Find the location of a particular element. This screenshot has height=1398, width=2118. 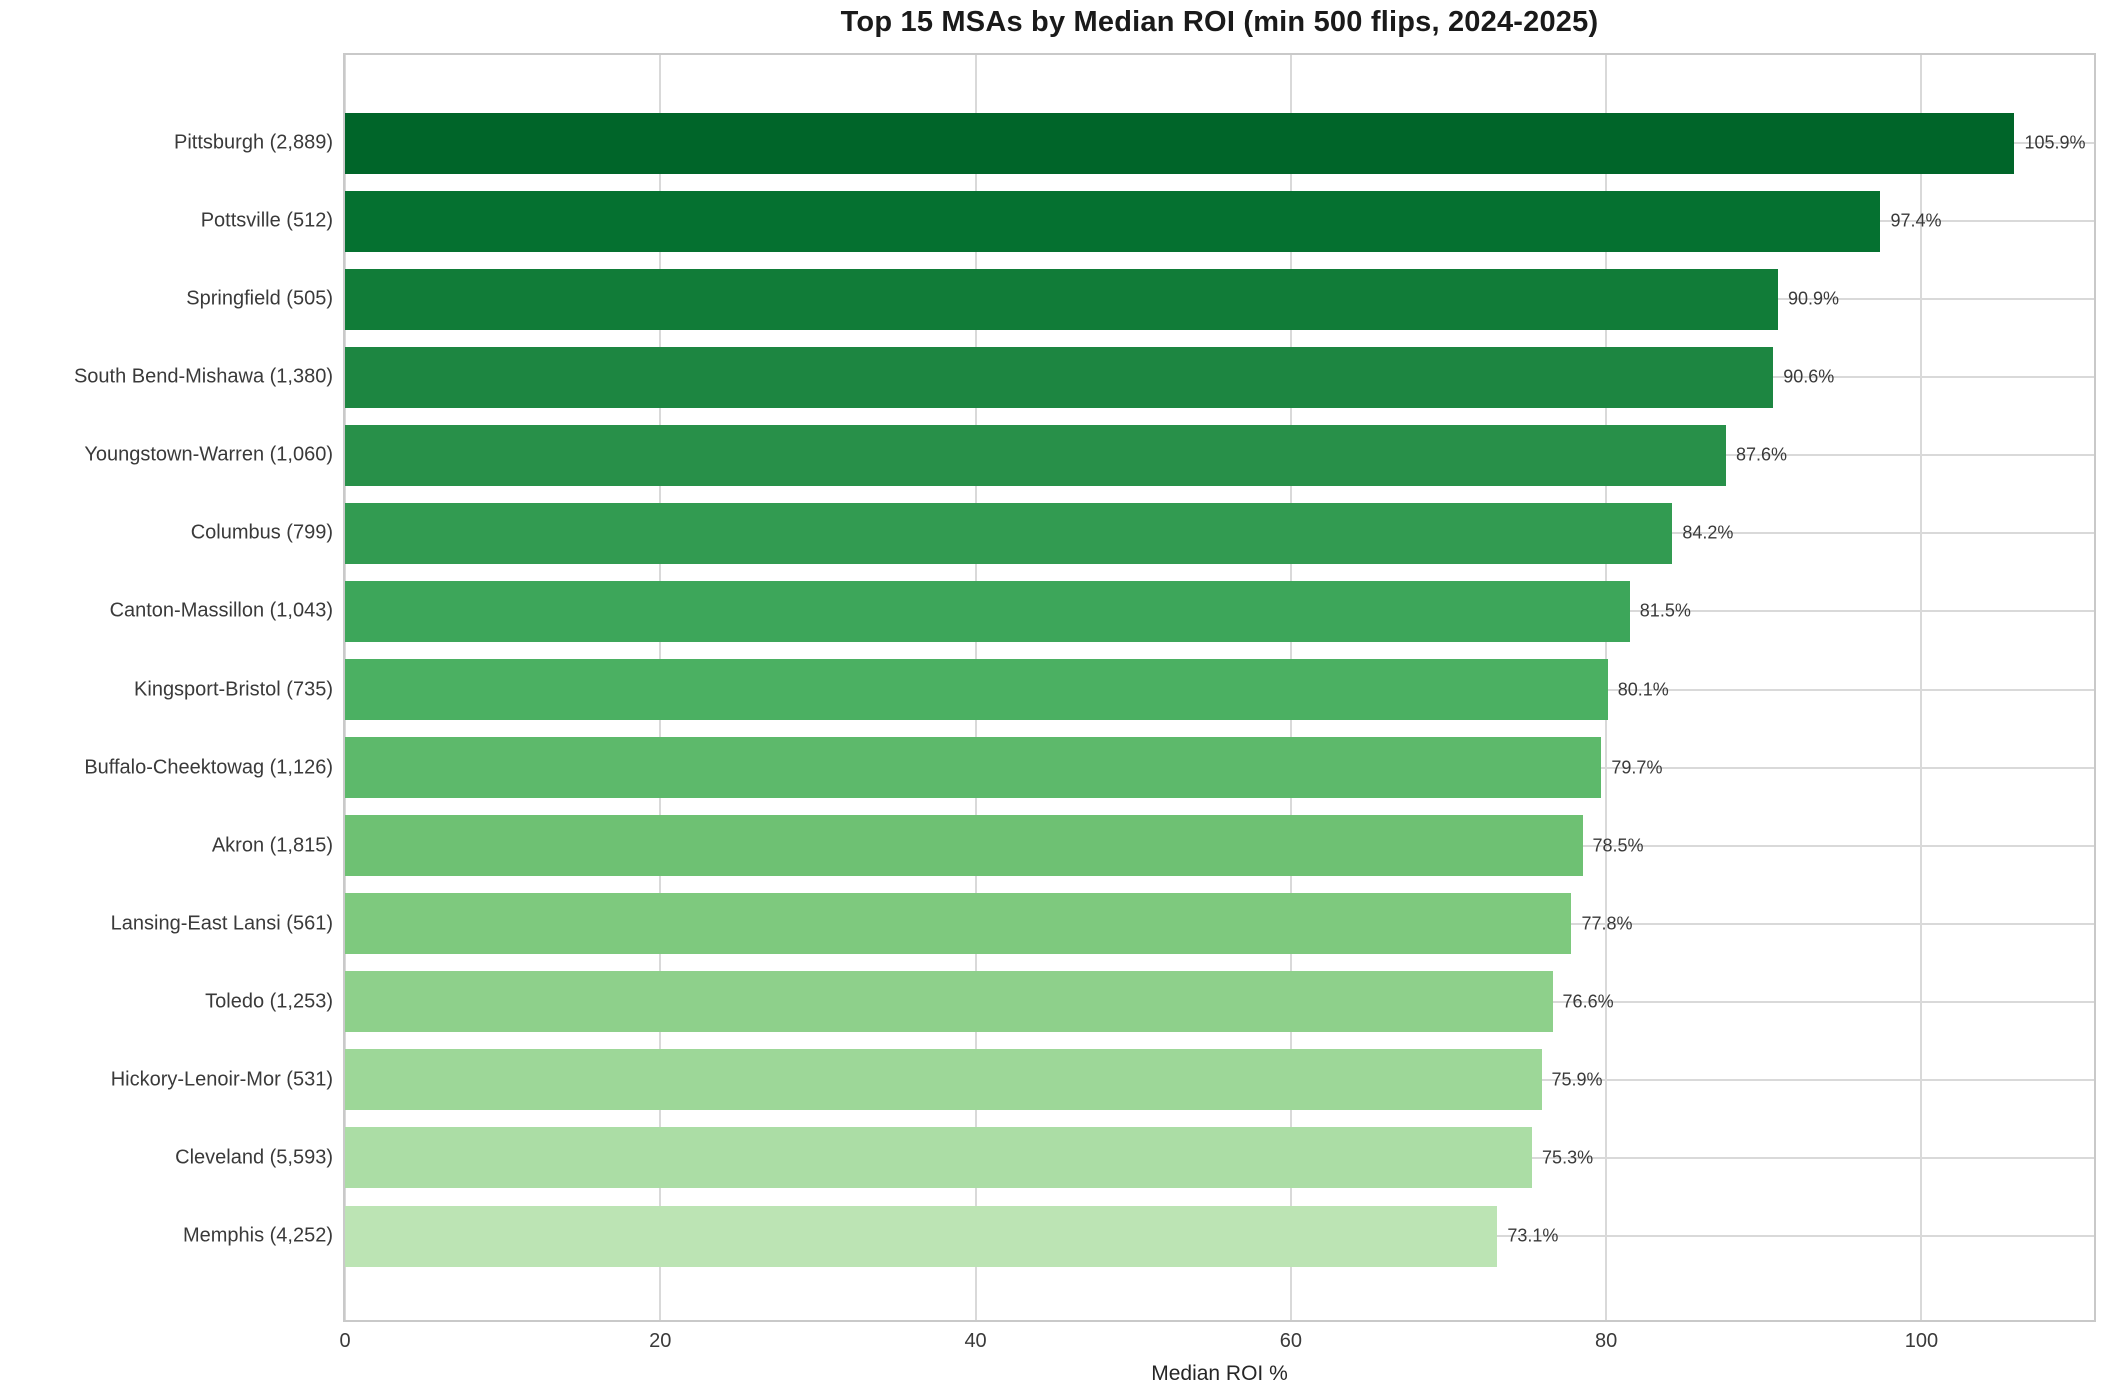

x-axis-tick-label: 80 is located at coordinates (1606, 1341).